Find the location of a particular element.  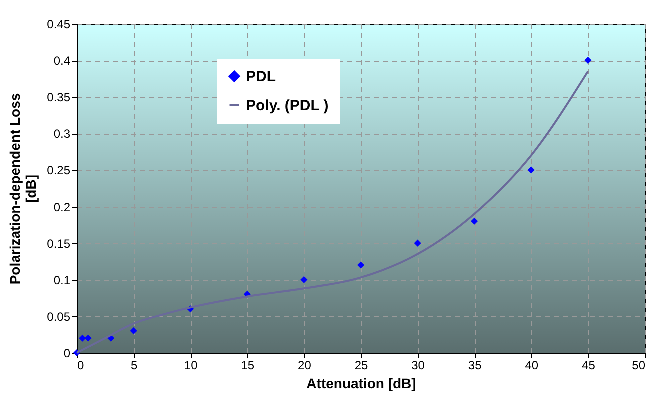

x-tick-label: 0 is located at coordinates (81, 365).